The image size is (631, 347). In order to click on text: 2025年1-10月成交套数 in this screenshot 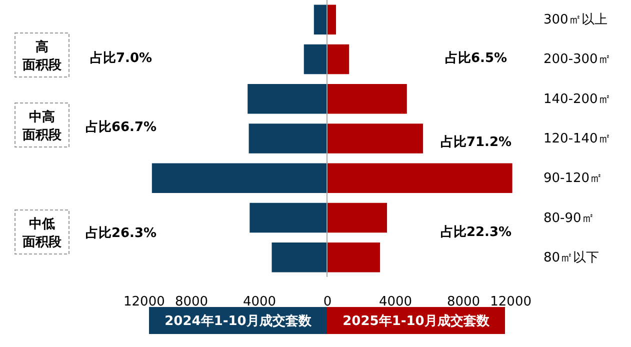, I will do `click(416, 321)`.